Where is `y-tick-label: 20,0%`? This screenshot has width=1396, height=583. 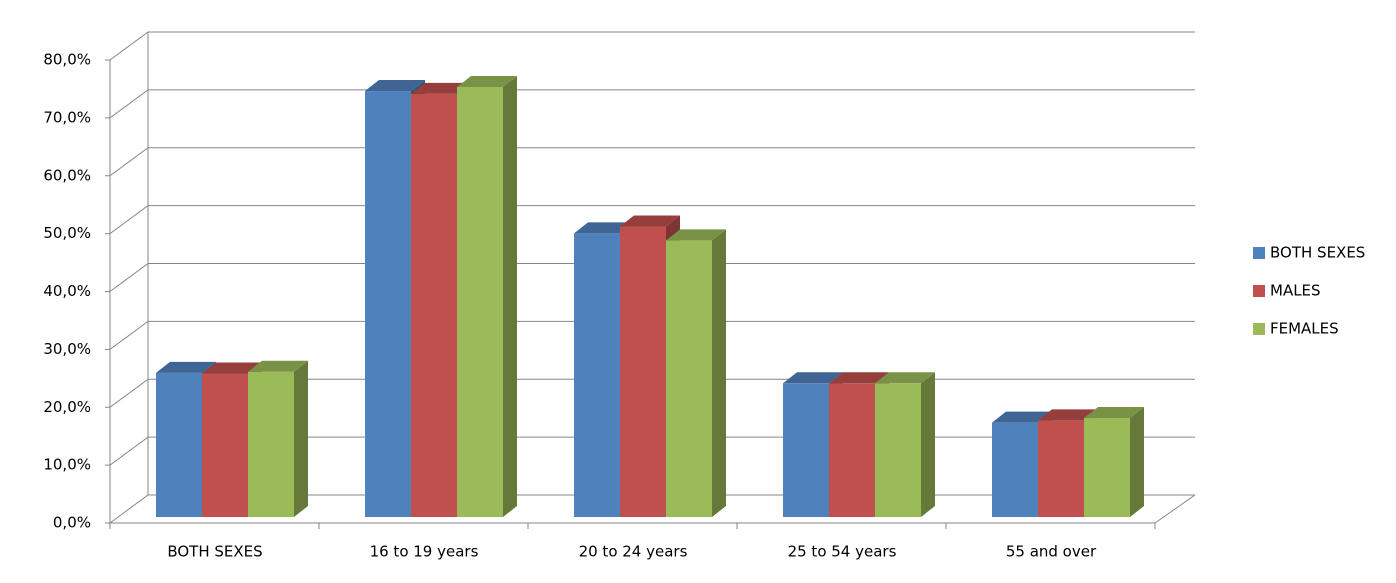
y-tick-label: 20,0% is located at coordinates (67, 407).